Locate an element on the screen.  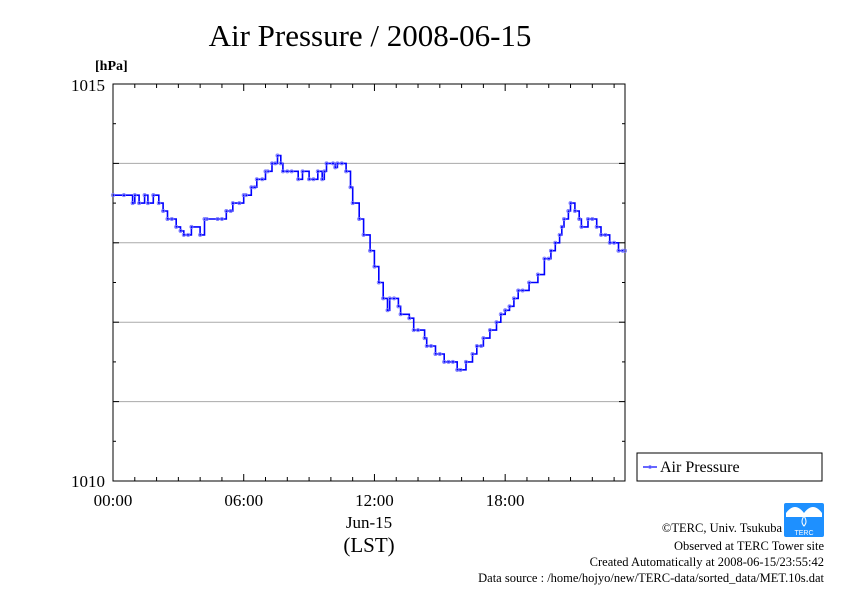
legend: Air Pressure is located at coordinates (729, 467).